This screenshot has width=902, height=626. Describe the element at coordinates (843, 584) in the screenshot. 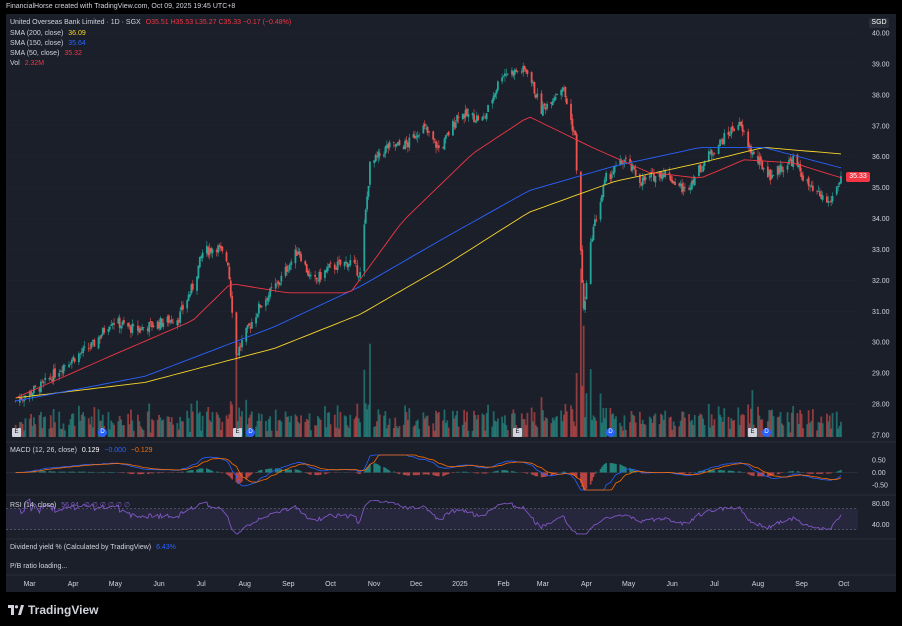

I see `month-tick-label: Oct` at that location.